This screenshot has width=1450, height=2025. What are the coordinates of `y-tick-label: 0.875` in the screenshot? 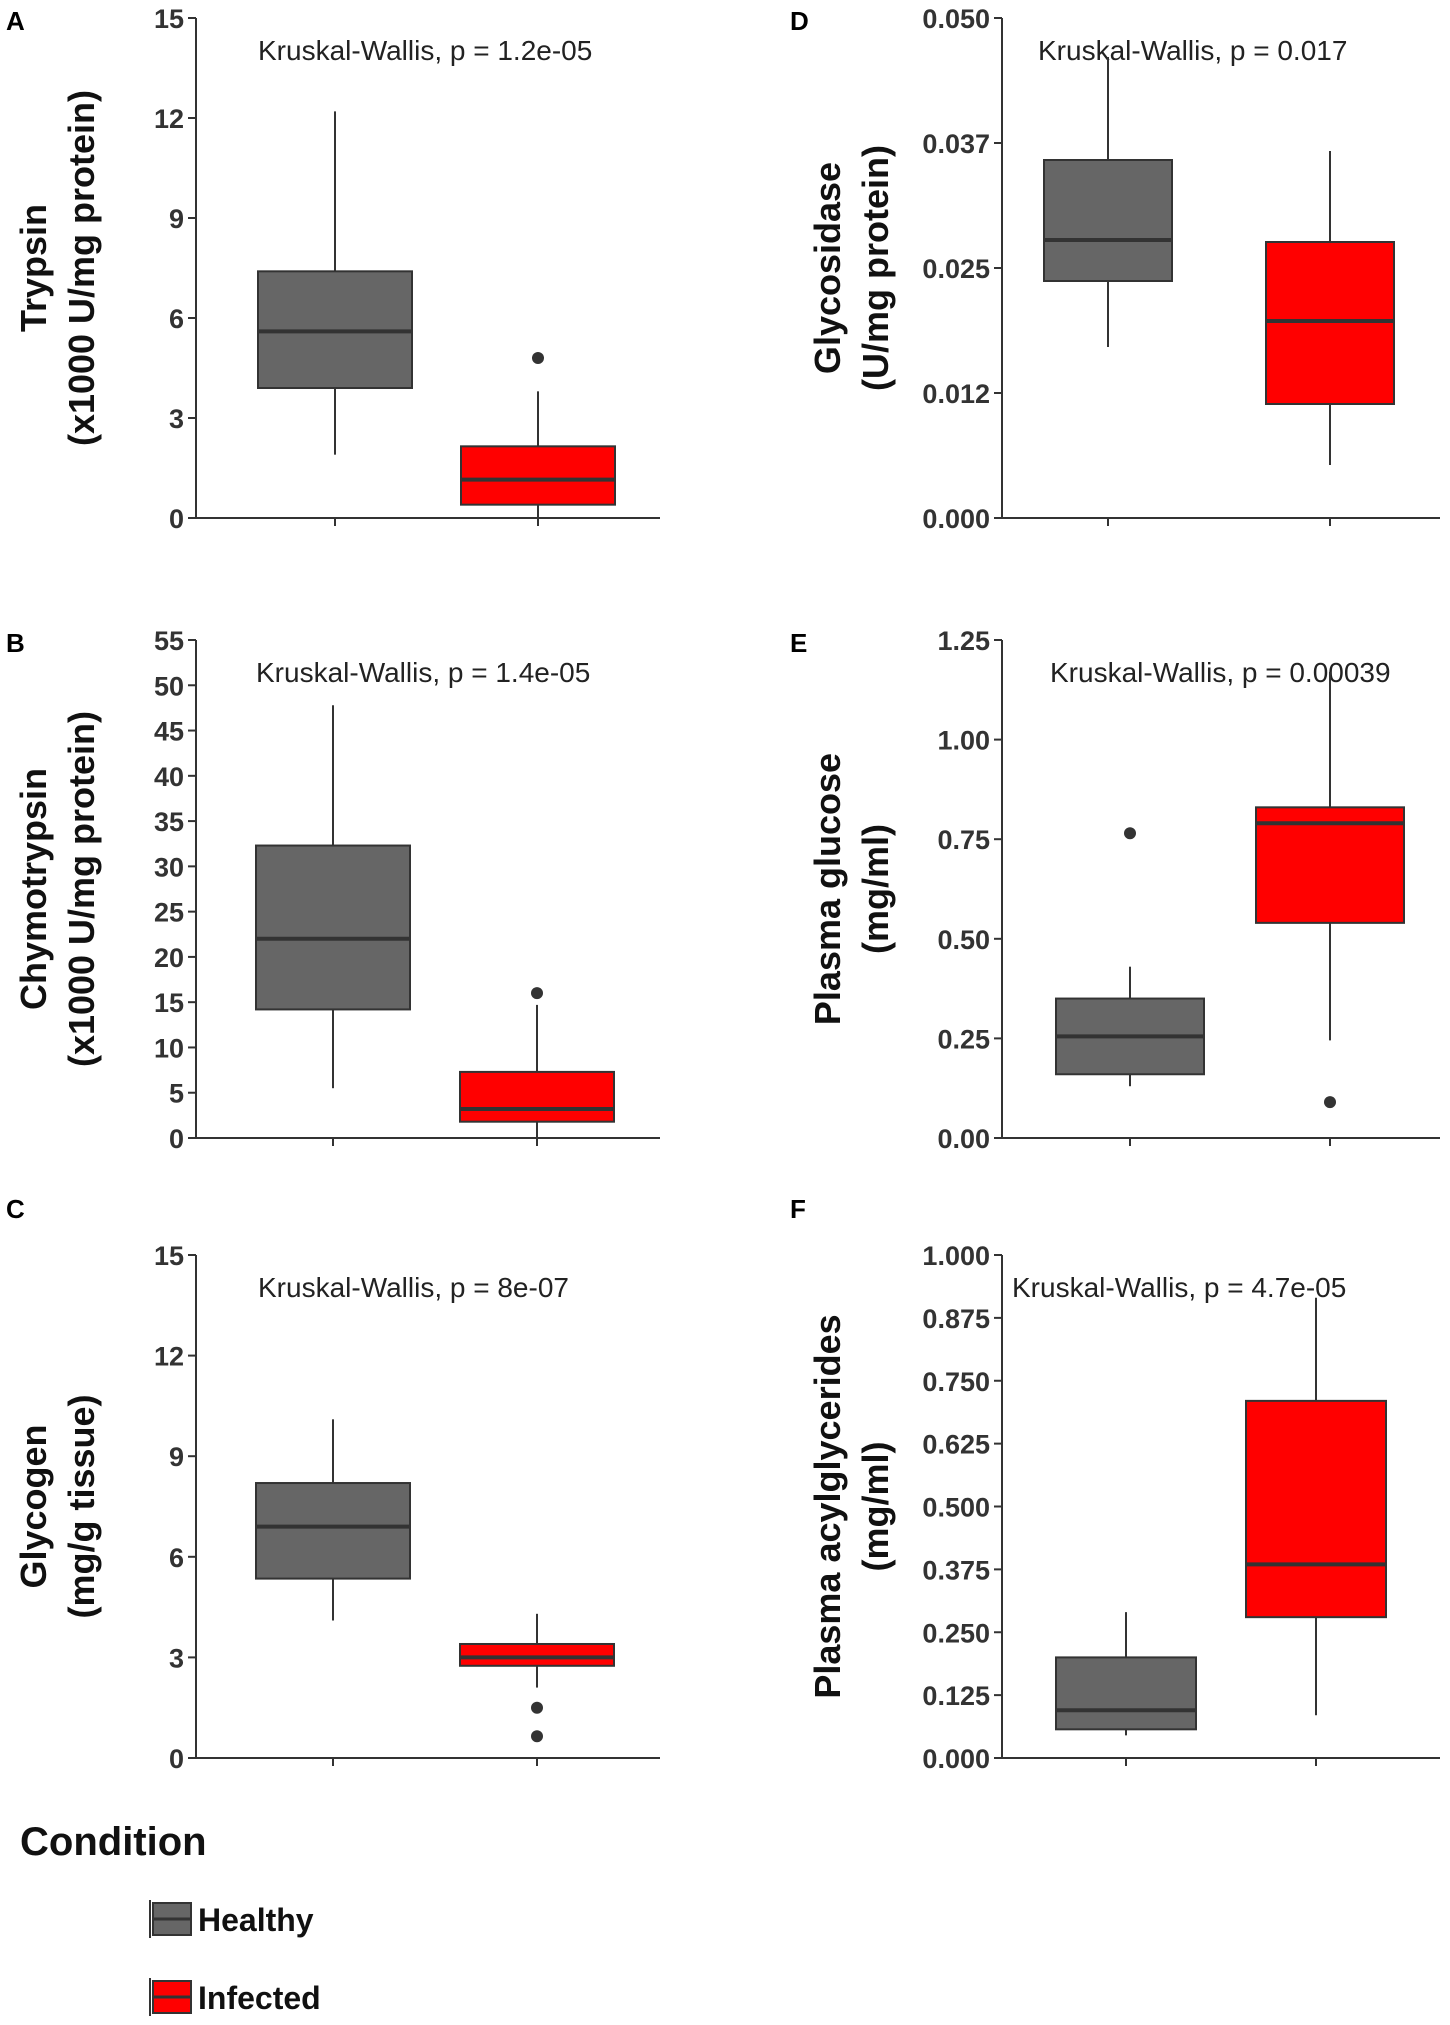 It's located at (956, 1319).